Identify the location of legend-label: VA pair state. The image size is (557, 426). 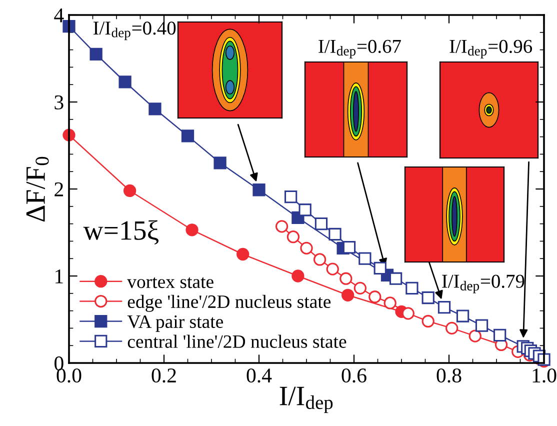
(175, 323).